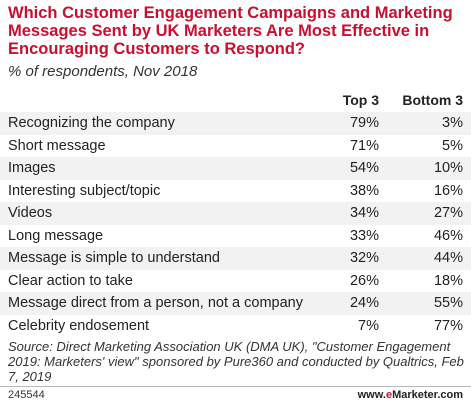 The image size is (471, 404). I want to click on row-value-top3: 26%, so click(364, 280).